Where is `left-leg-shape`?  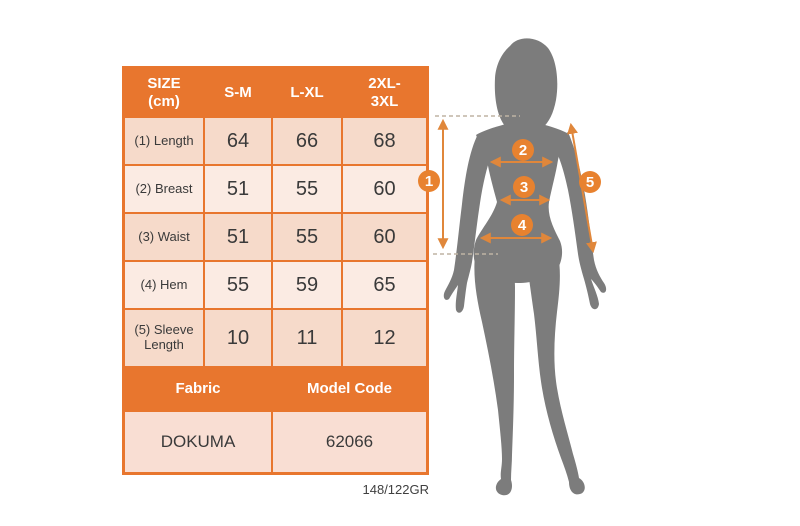 left-leg-shape is located at coordinates (494, 372).